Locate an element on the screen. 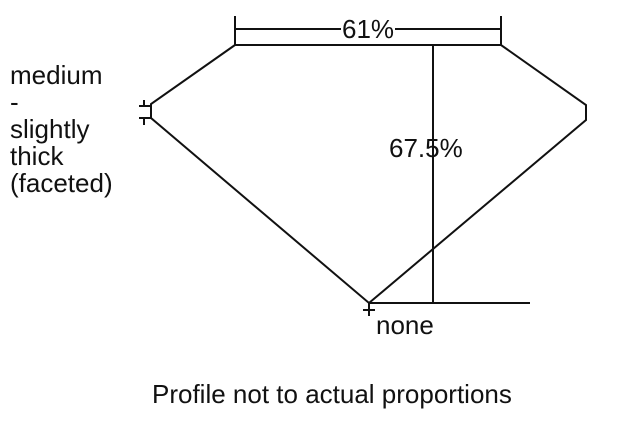 The image size is (640, 430). table-percentage-label: 61% is located at coordinates (368, 29).